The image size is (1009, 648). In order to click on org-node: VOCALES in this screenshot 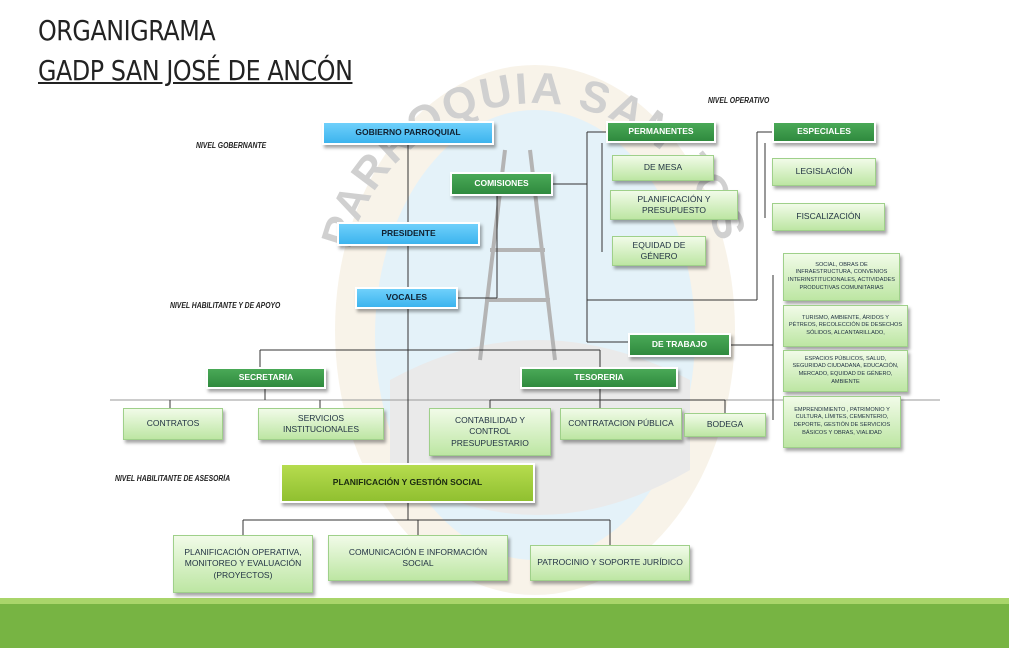, I will do `click(406, 298)`.